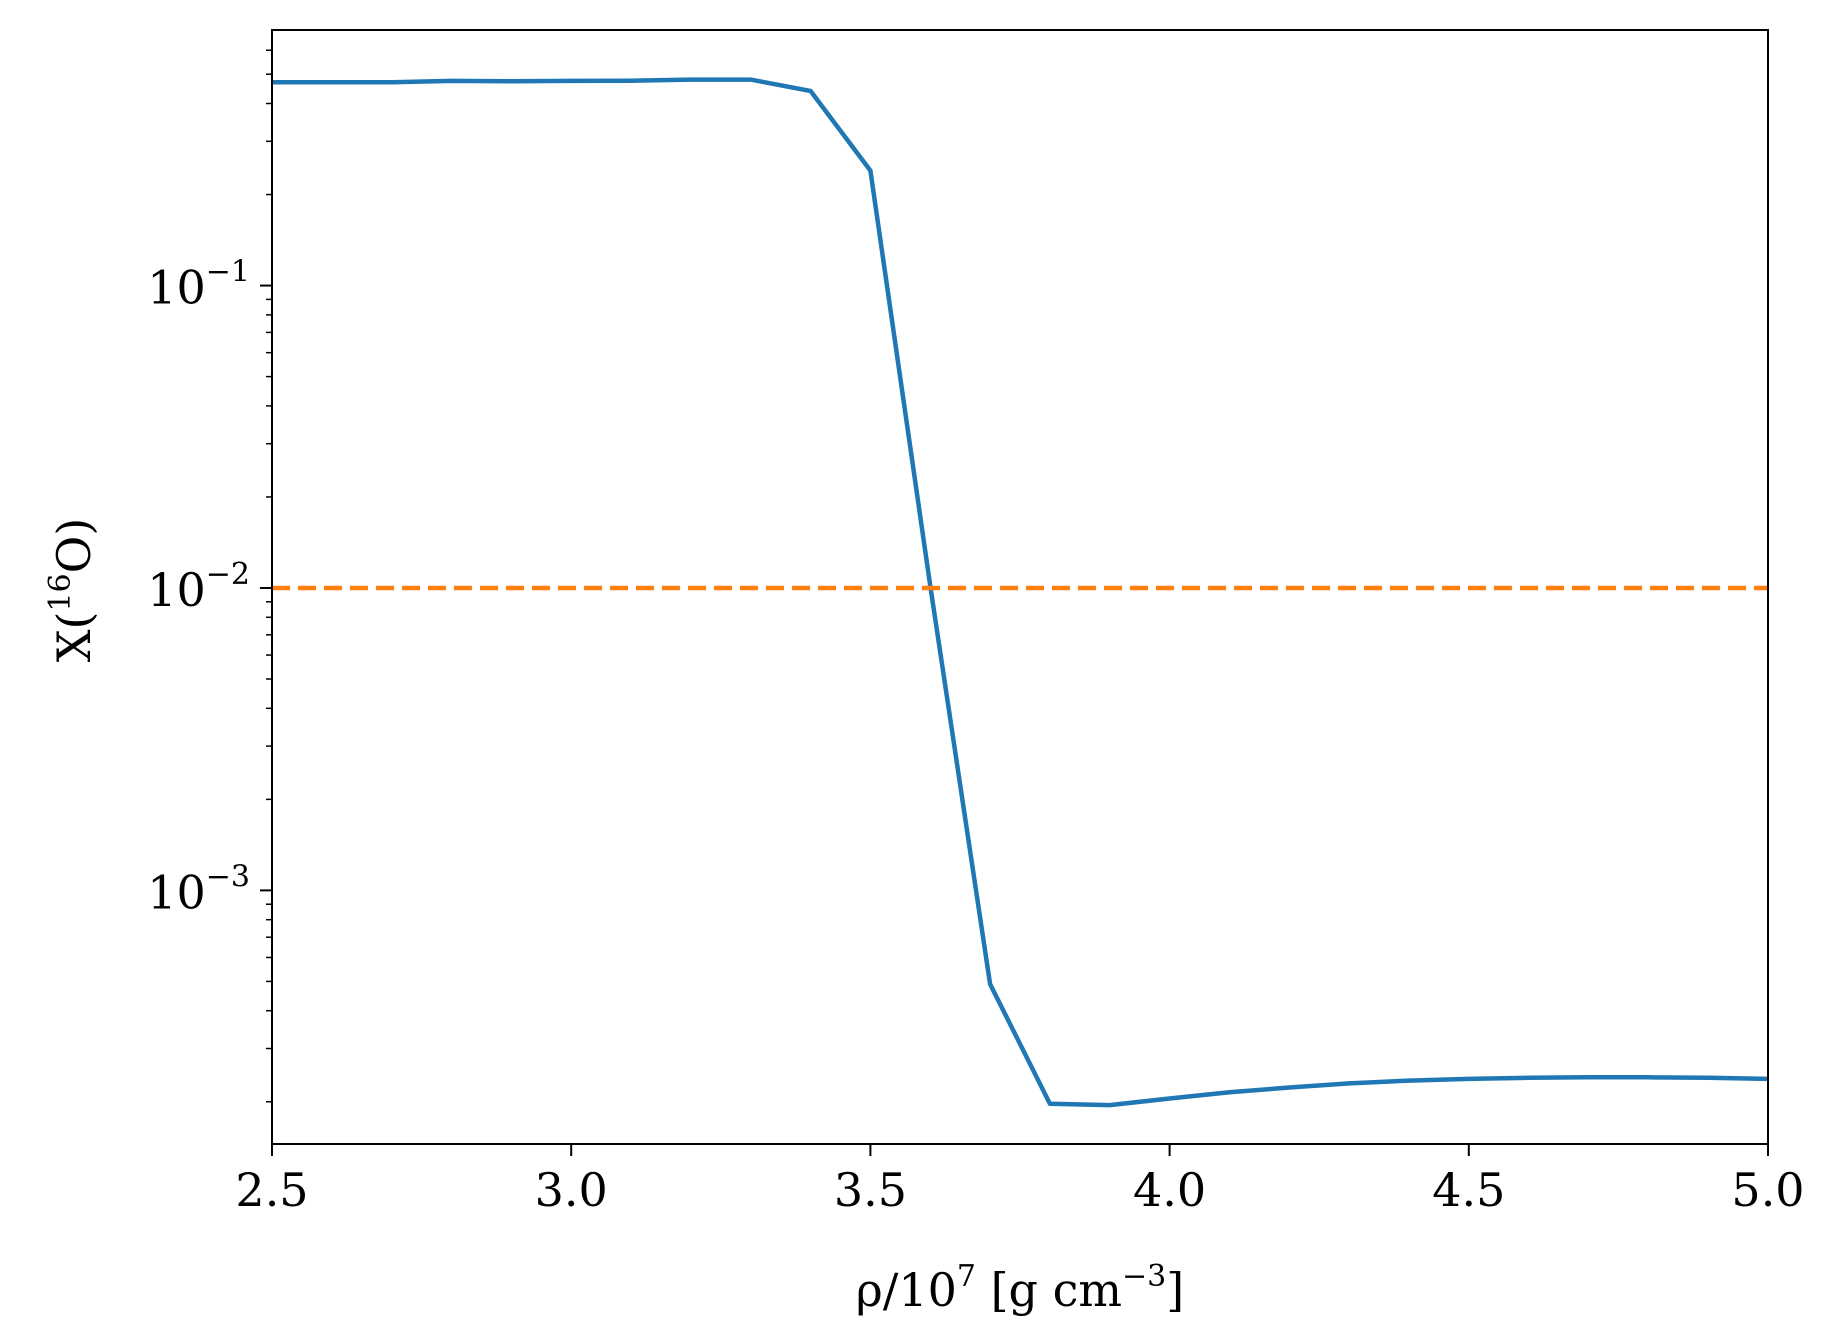 The width and height of the screenshot is (1830, 1344). What do you see at coordinates (1767, 1190) in the screenshot?
I see `x-tick-label: 5.0` at bounding box center [1767, 1190].